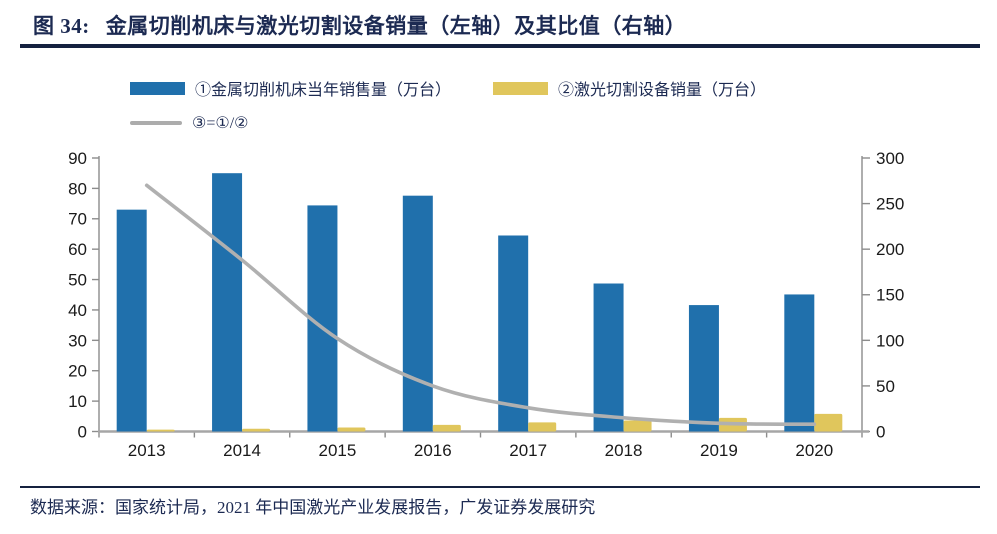 This screenshot has width=997, height=534. Describe the element at coordinates (890, 158) in the screenshot. I see `right-axis-tick-label: 300` at that location.